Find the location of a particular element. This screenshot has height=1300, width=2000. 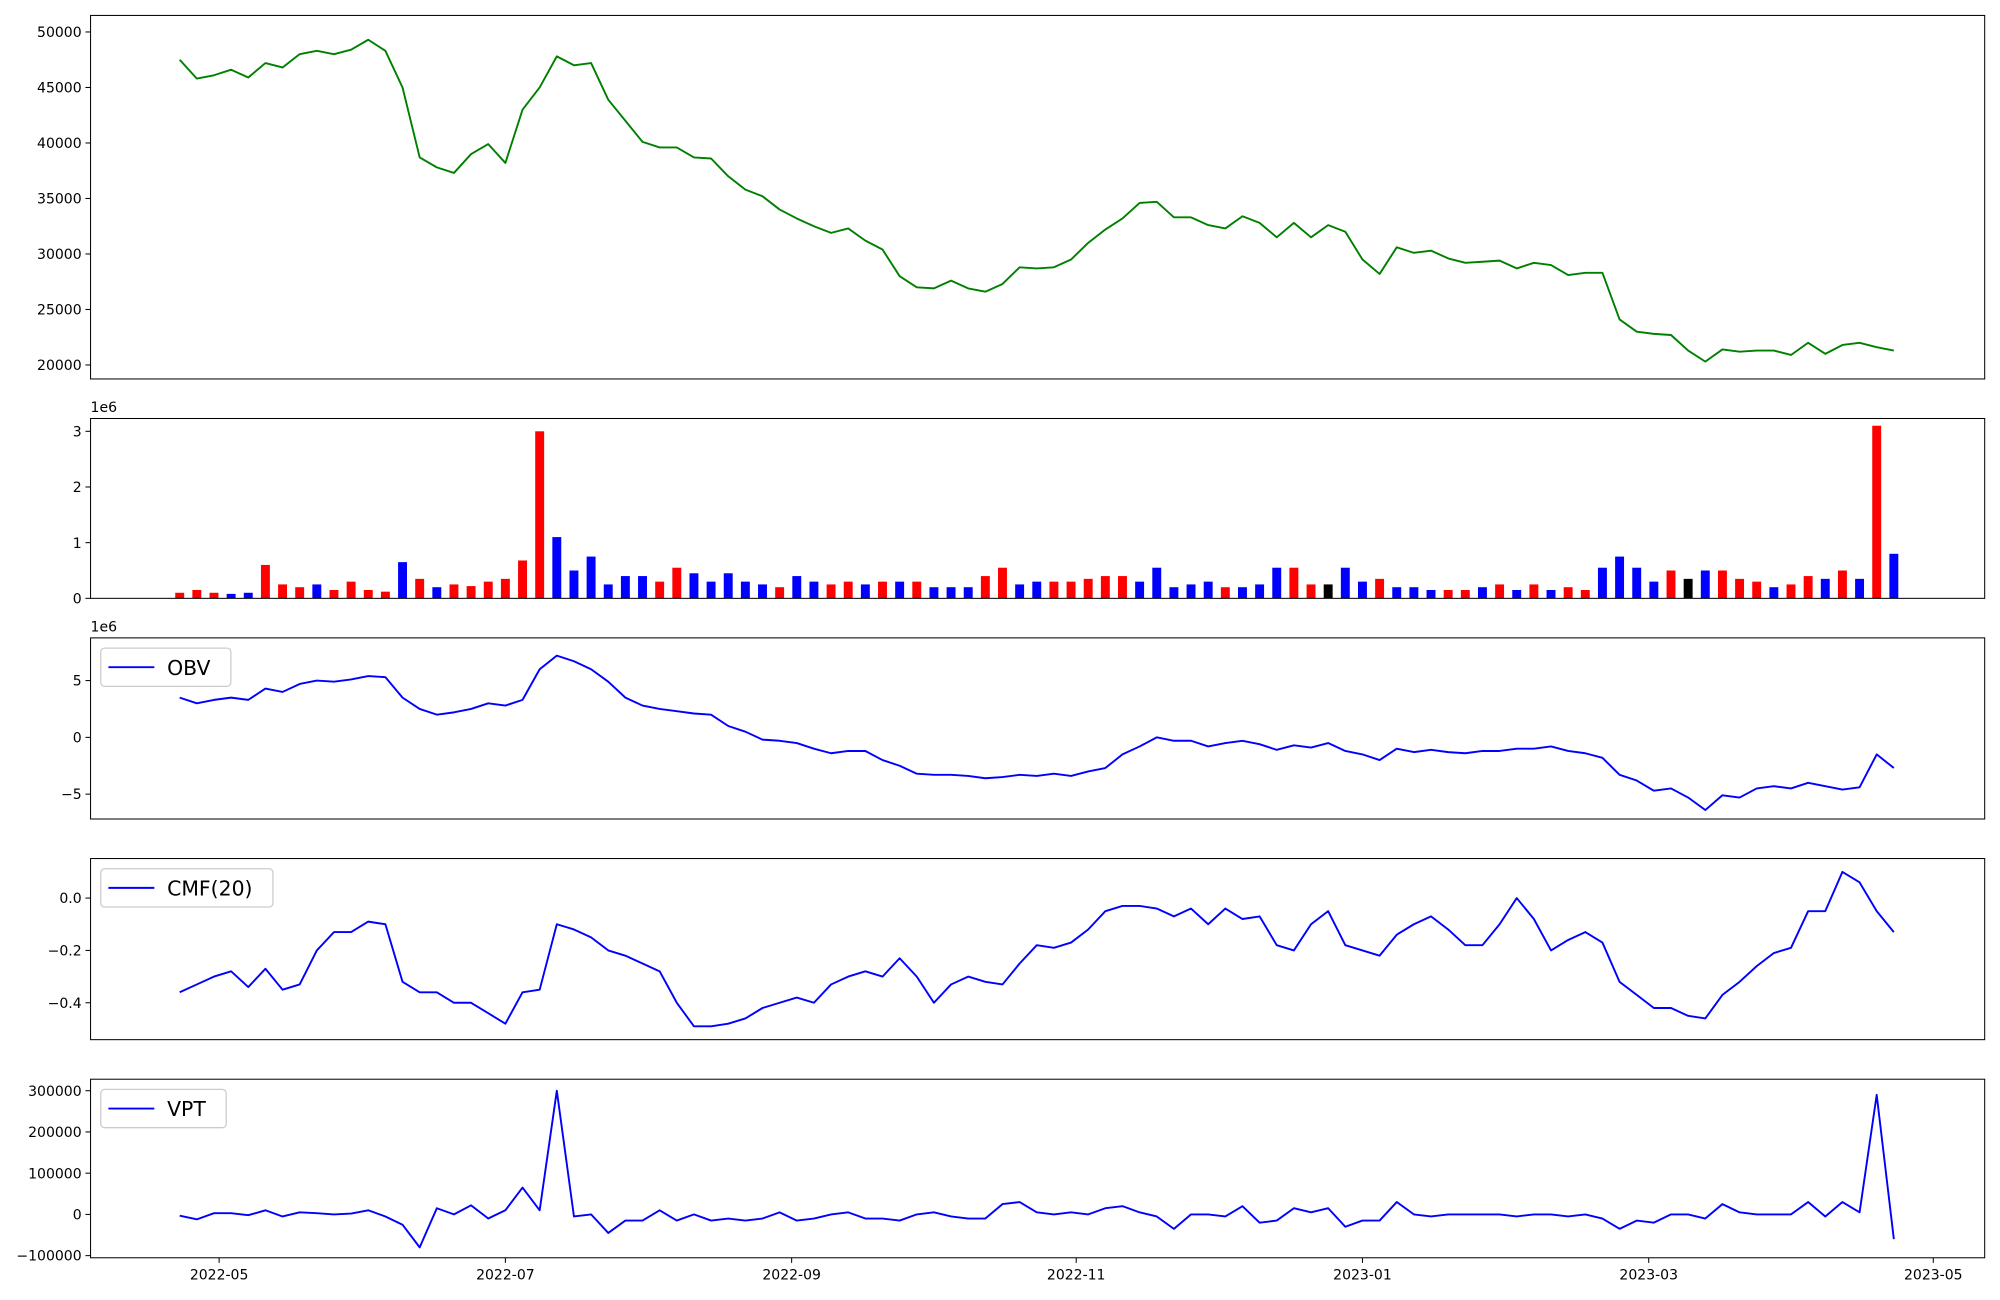

y-tick-label: 0.0 is located at coordinates (70, 899).